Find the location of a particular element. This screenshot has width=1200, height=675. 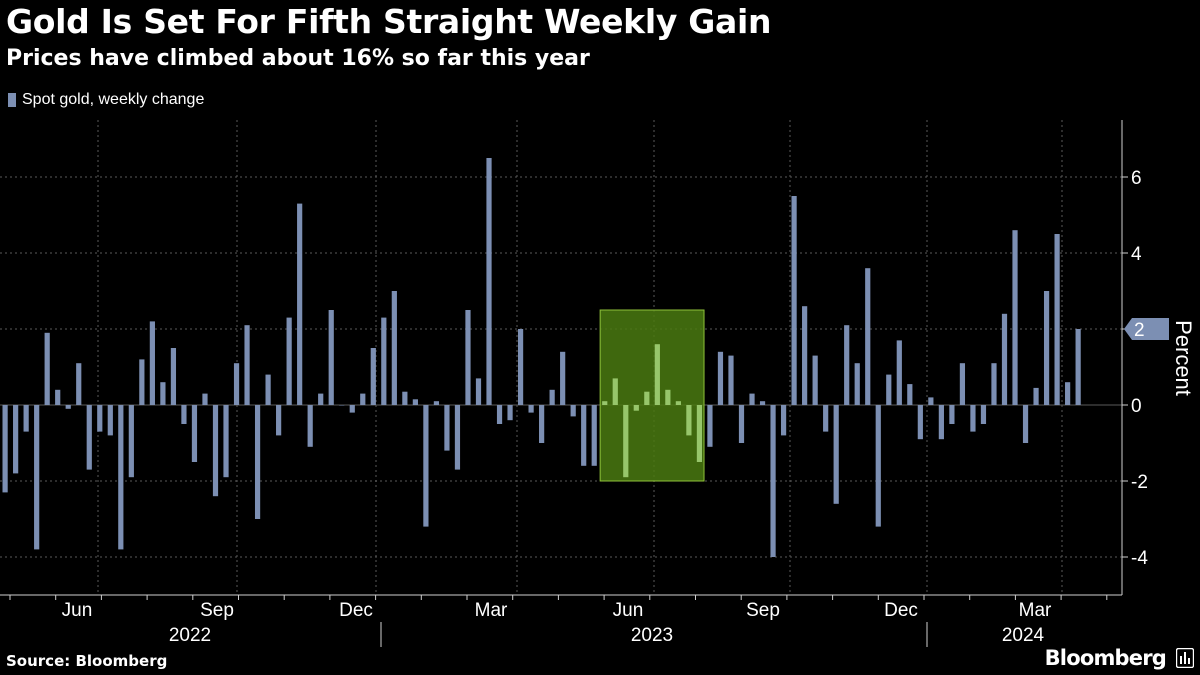

year-label: 2024 is located at coordinates (1023, 635).